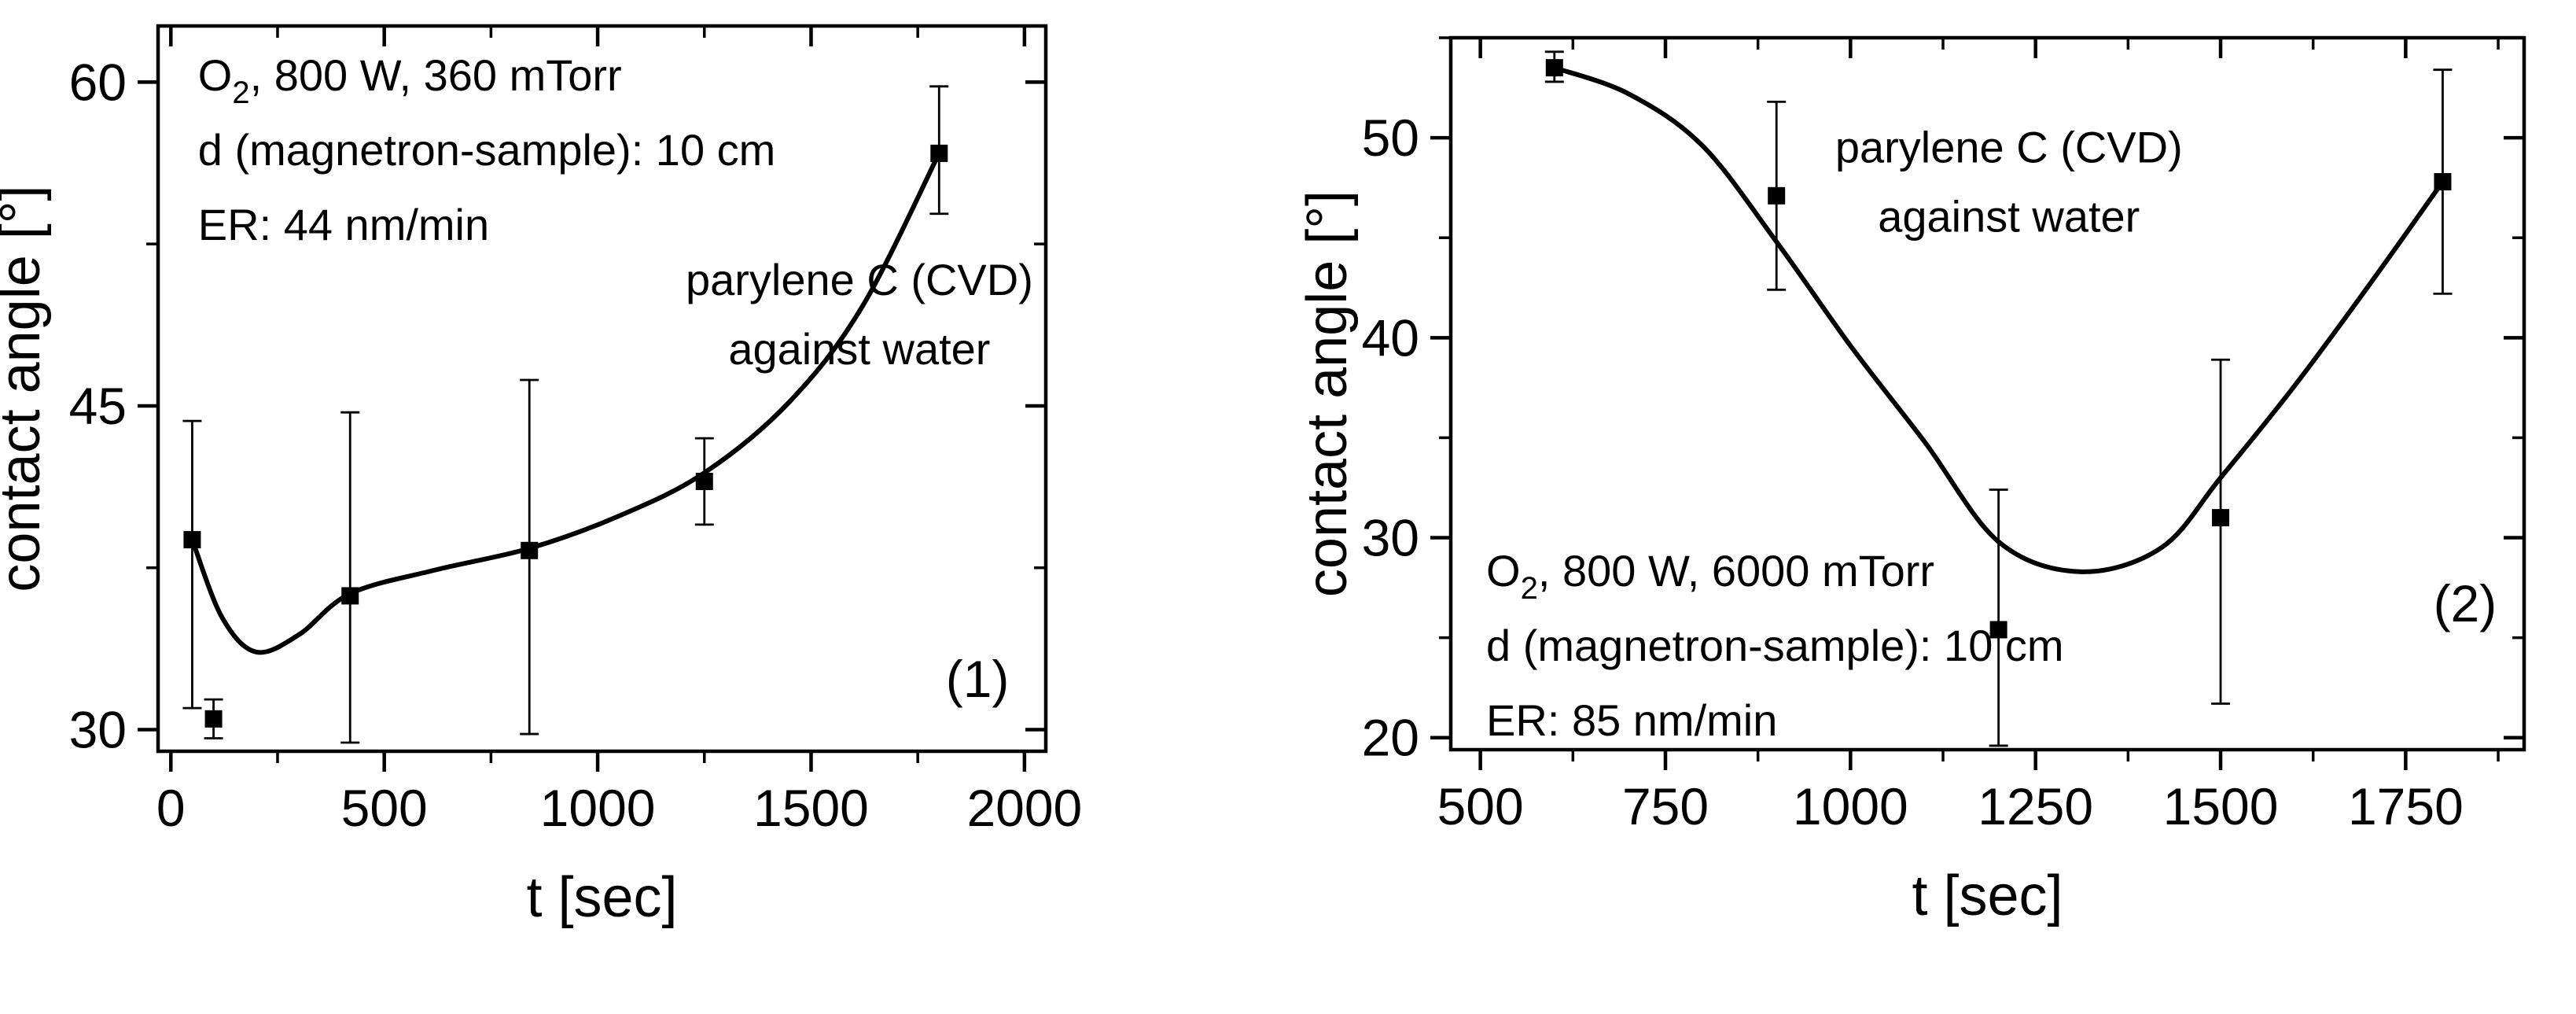  What do you see at coordinates (343, 224) in the screenshot?
I see `conditions-line: ER: 44 nm/min` at bounding box center [343, 224].